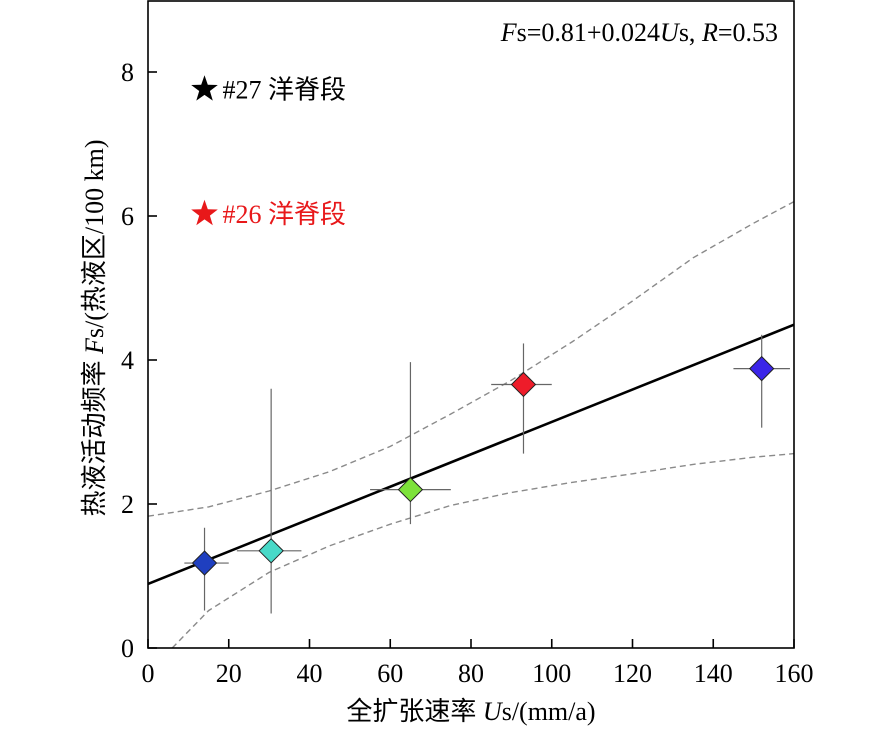 Image resolution: width=886 pixels, height=733 pixels. Describe the element at coordinates (390, 673) in the screenshot. I see `x-tick-label: 60` at that location.